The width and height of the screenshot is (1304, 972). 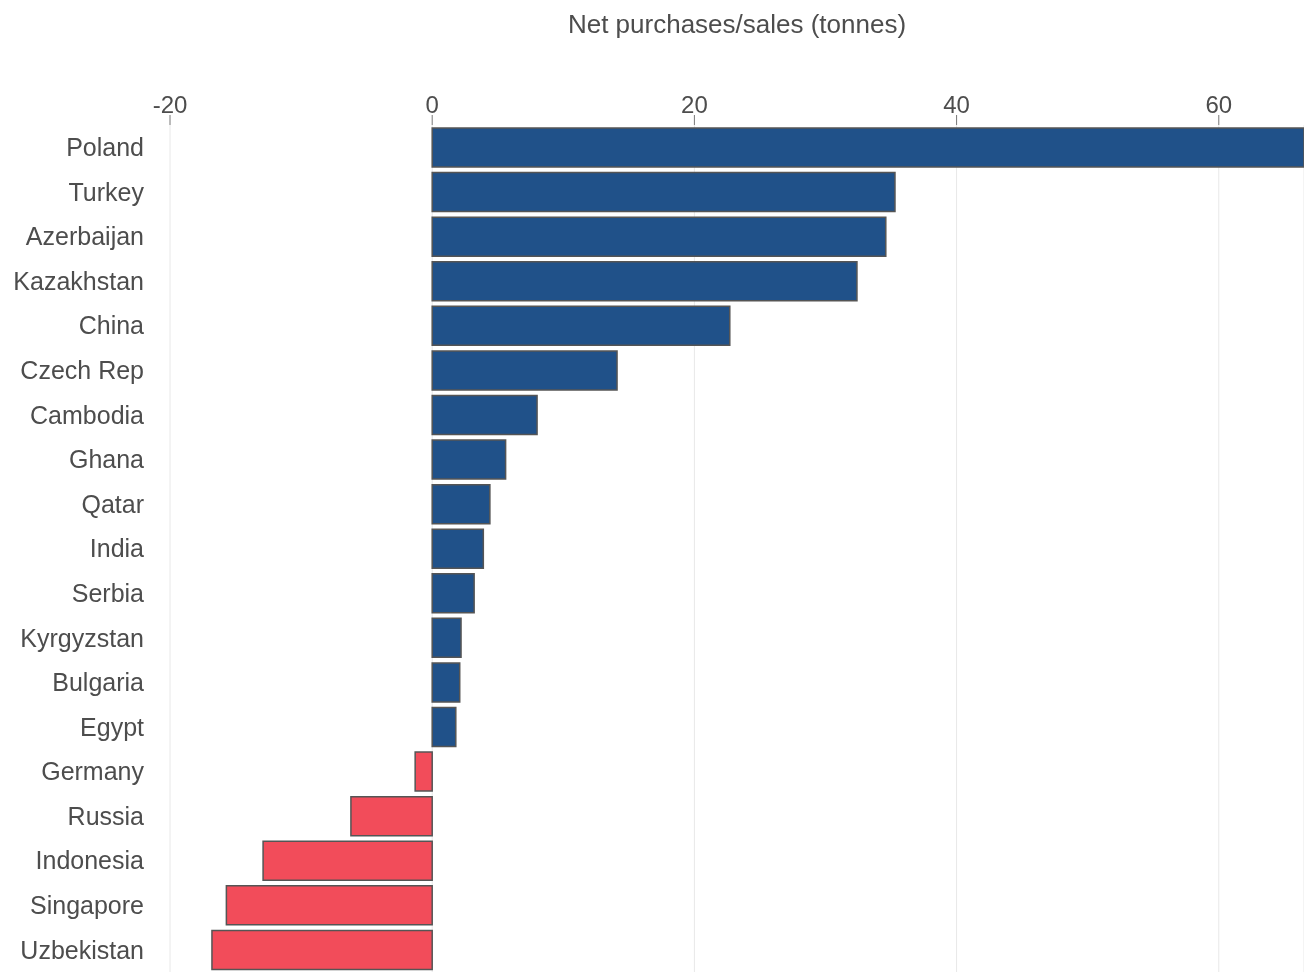 I want to click on x-tick-label: 20, so click(x=694, y=104).